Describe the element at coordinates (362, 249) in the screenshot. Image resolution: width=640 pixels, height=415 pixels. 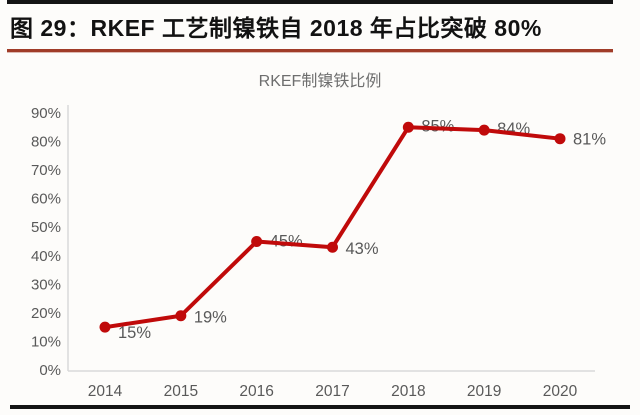
I see `data-label: 43%` at that location.